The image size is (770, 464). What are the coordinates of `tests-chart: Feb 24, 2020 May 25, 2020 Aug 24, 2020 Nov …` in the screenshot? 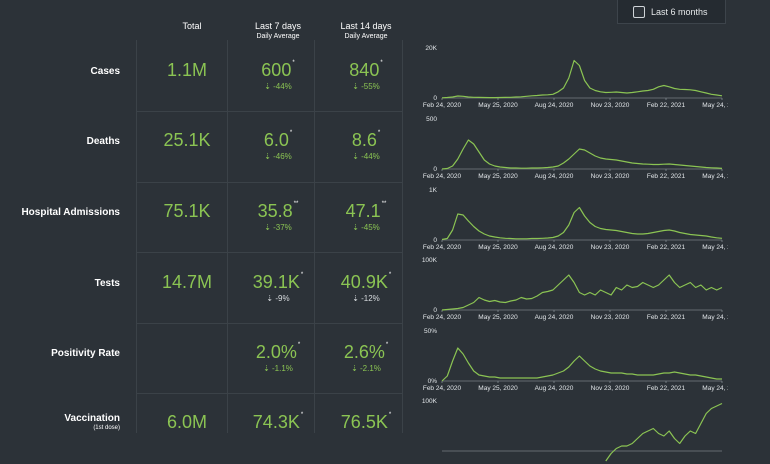 It's located at (567, 287).